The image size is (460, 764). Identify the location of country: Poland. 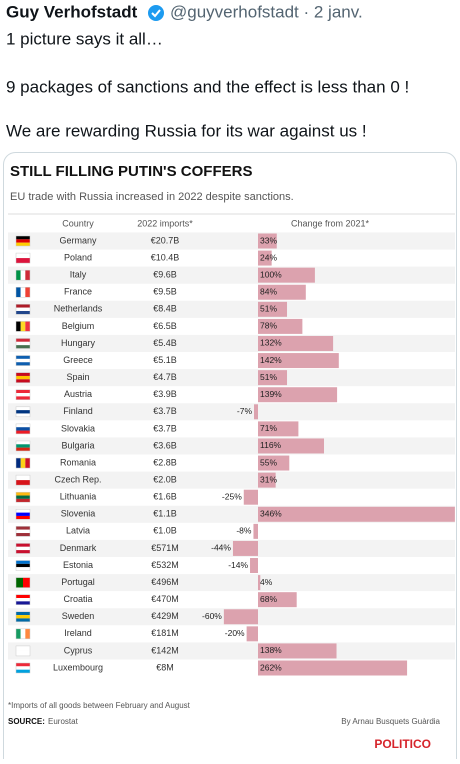
(78, 257).